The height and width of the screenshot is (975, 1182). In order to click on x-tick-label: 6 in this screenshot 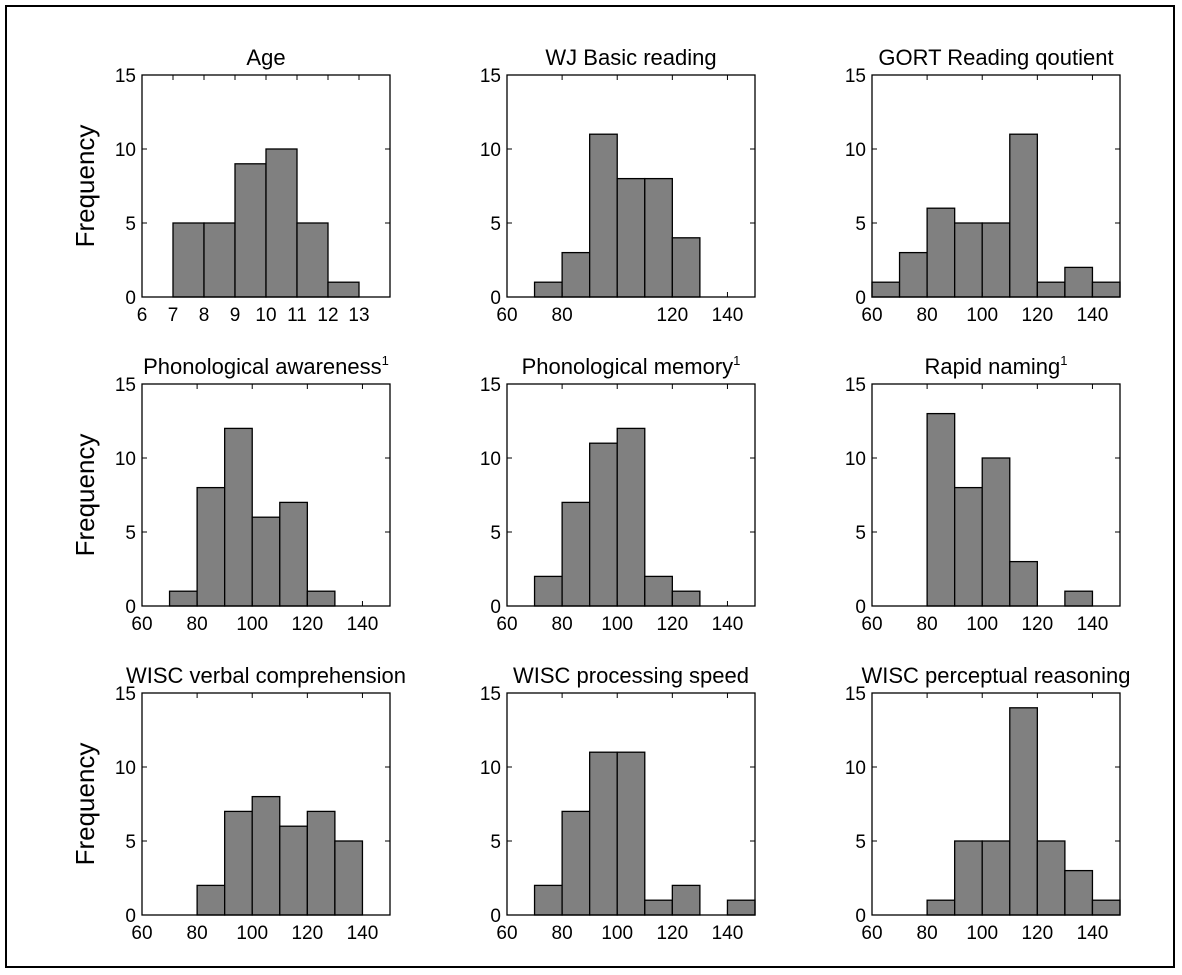, I will do `click(142, 315)`.